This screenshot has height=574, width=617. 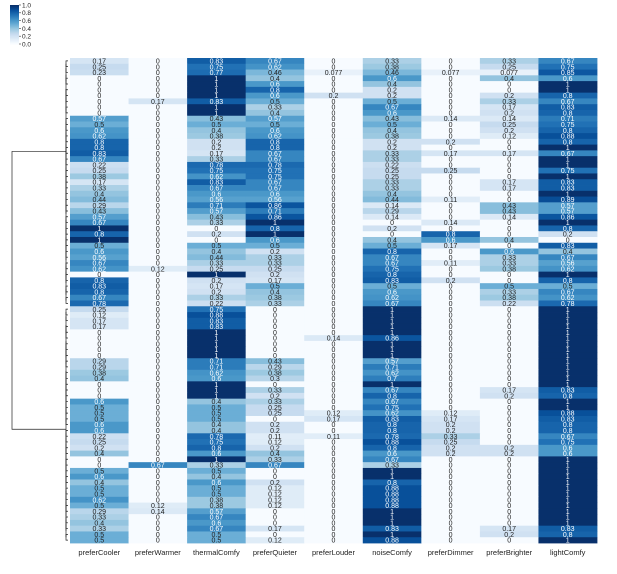 What do you see at coordinates (217, 154) in the screenshot?
I see `cell-value-label: 0.17` at bounding box center [217, 154].